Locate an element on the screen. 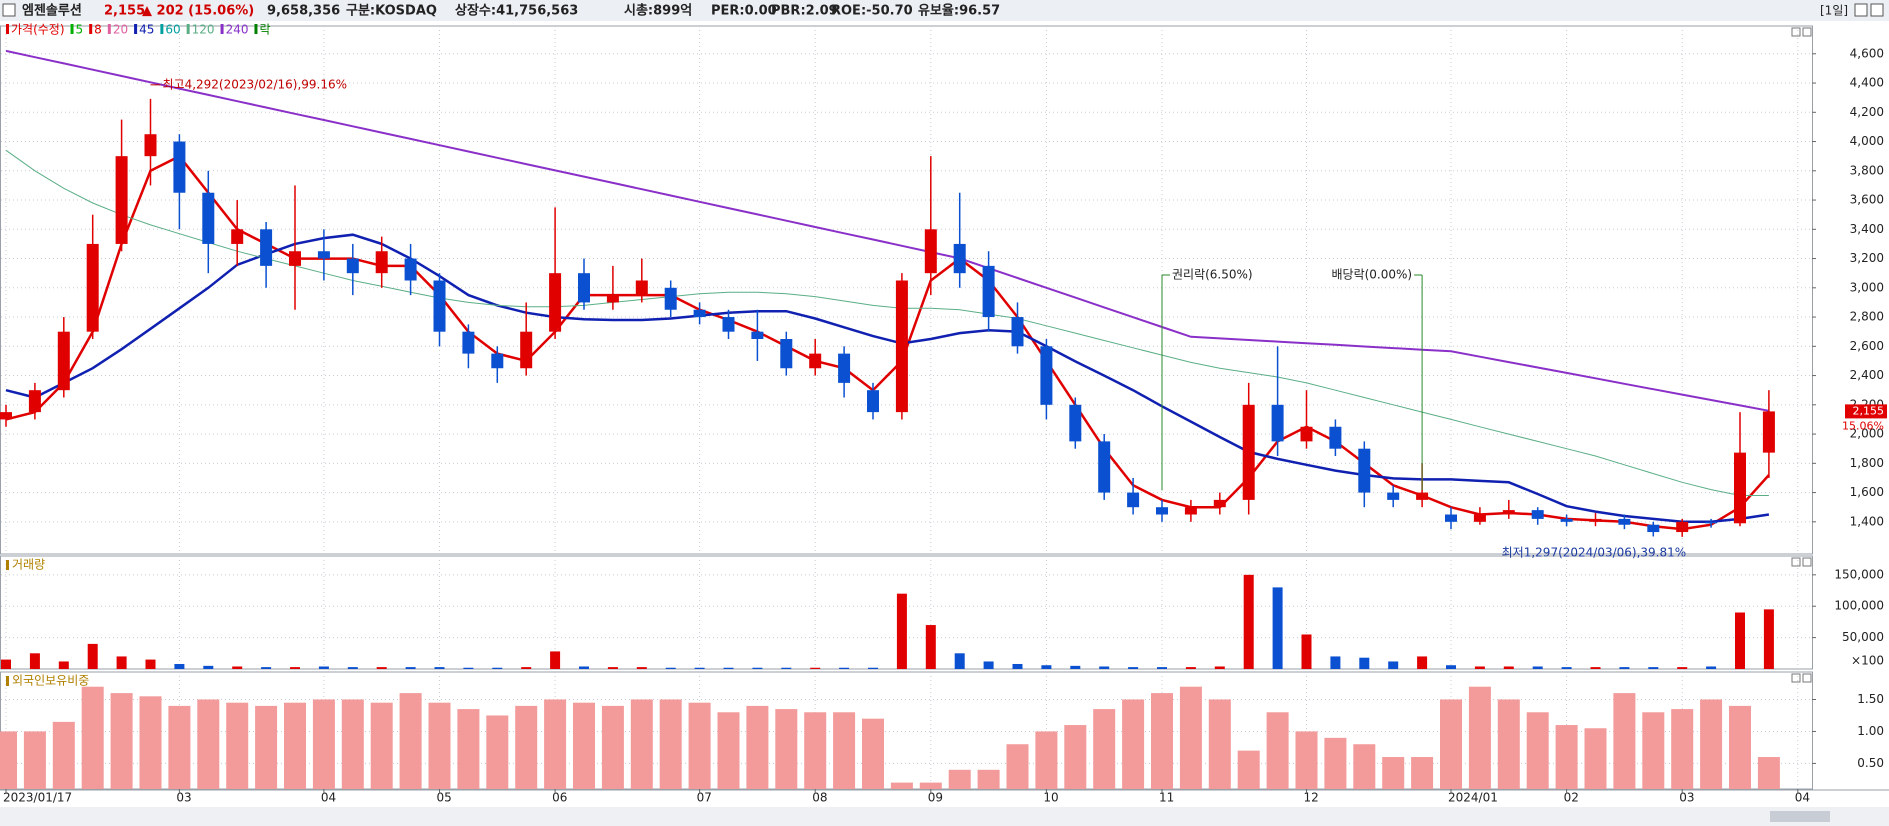 The image size is (1889, 826). y-tick-label: 3,800 is located at coordinates (1867, 170).